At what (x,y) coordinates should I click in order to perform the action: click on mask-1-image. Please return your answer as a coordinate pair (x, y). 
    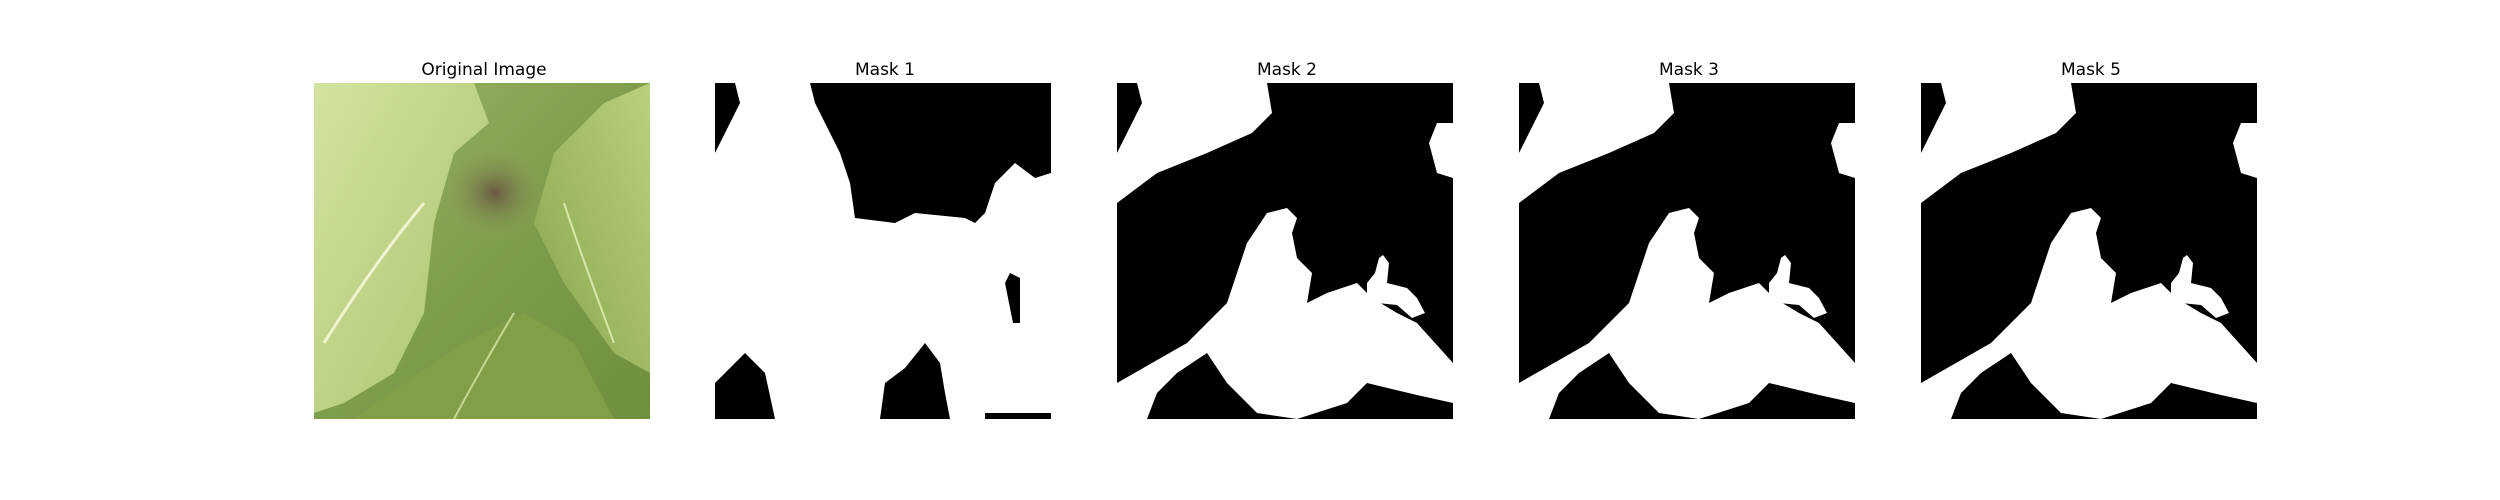
    Looking at the image, I should click on (883, 251).